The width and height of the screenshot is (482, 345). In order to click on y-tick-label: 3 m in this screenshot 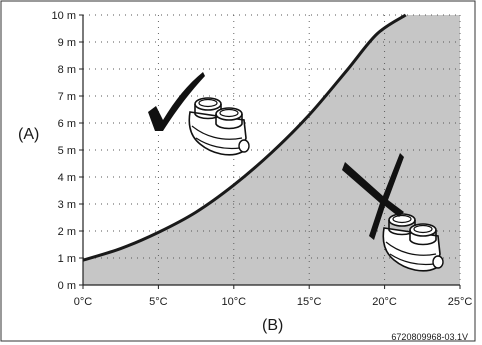, I will do `click(67, 205)`.